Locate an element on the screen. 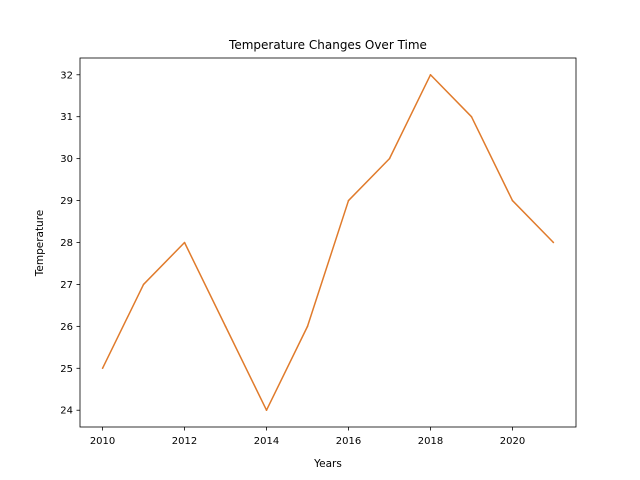 This screenshot has height=480, width=640. y-axis-label: Temperature is located at coordinates (40, 244).